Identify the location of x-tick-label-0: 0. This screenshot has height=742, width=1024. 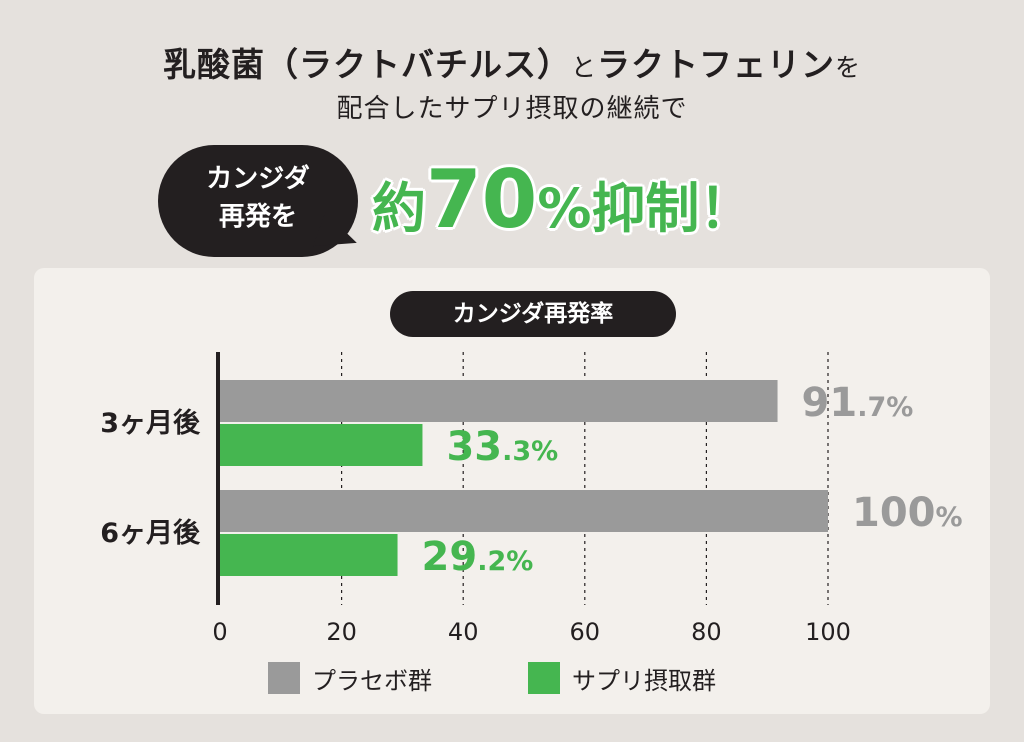
(219, 632).